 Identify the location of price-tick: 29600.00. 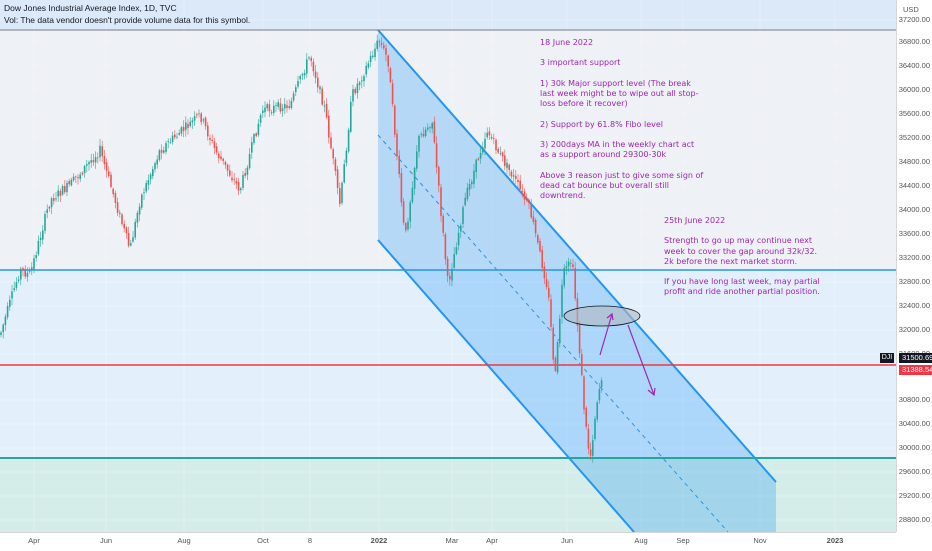
(914, 471).